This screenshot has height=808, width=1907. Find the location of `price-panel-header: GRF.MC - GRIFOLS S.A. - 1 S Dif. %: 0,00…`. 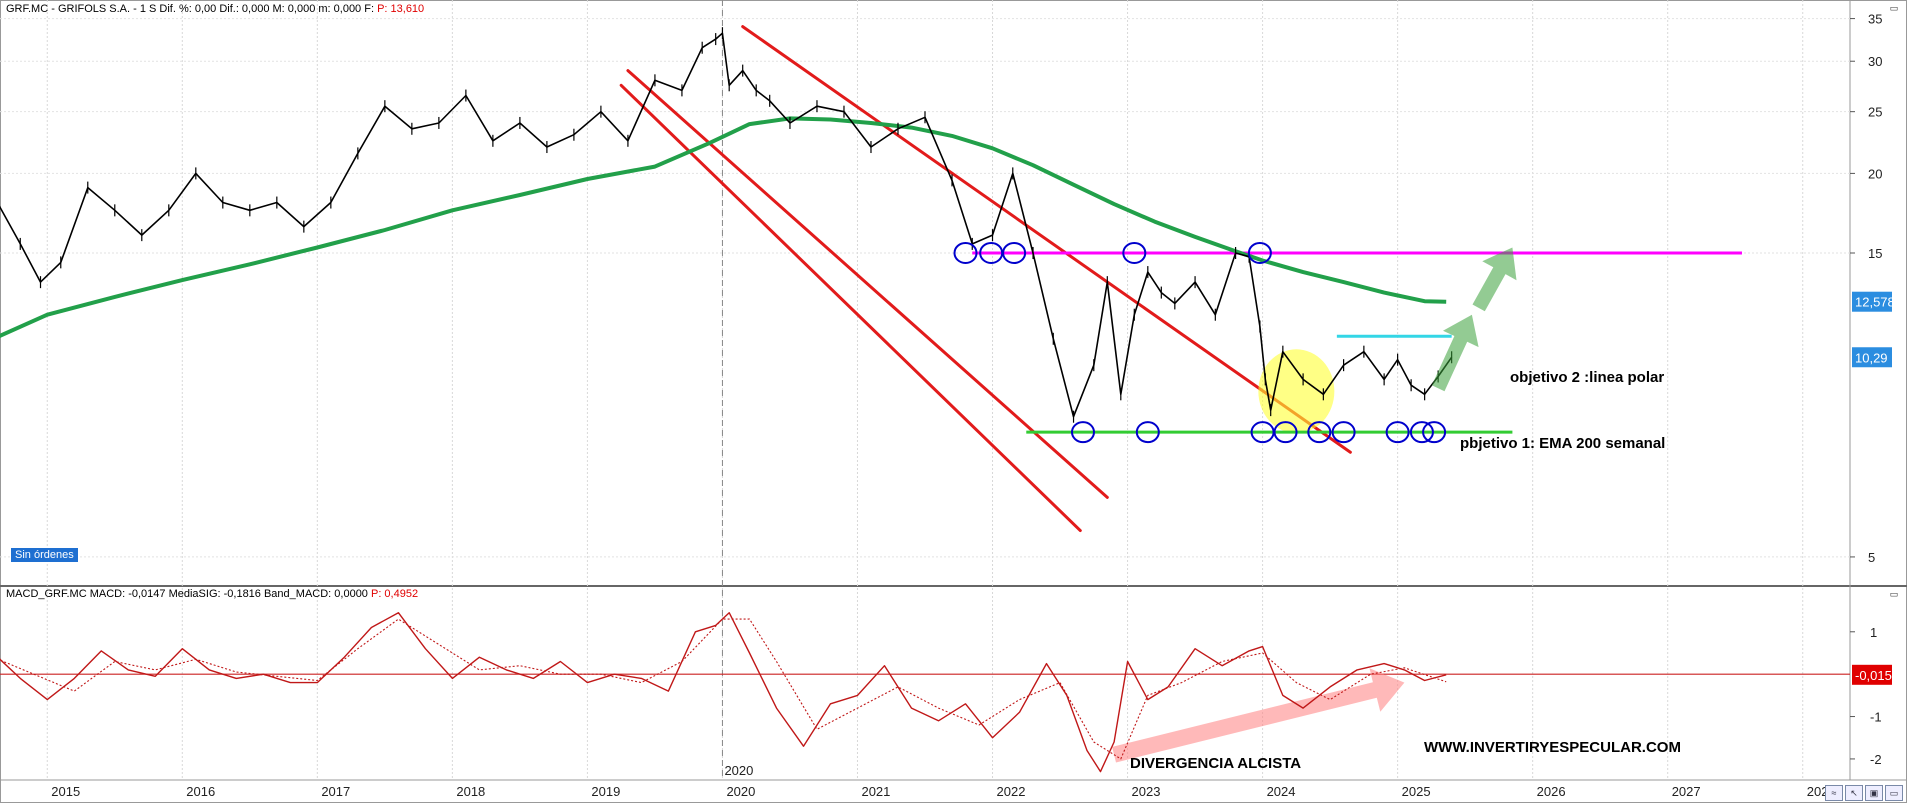

price-panel-header: GRF.MC - GRIFOLS S.A. - 1 S Dif. %: 0,00… is located at coordinates (215, 9).